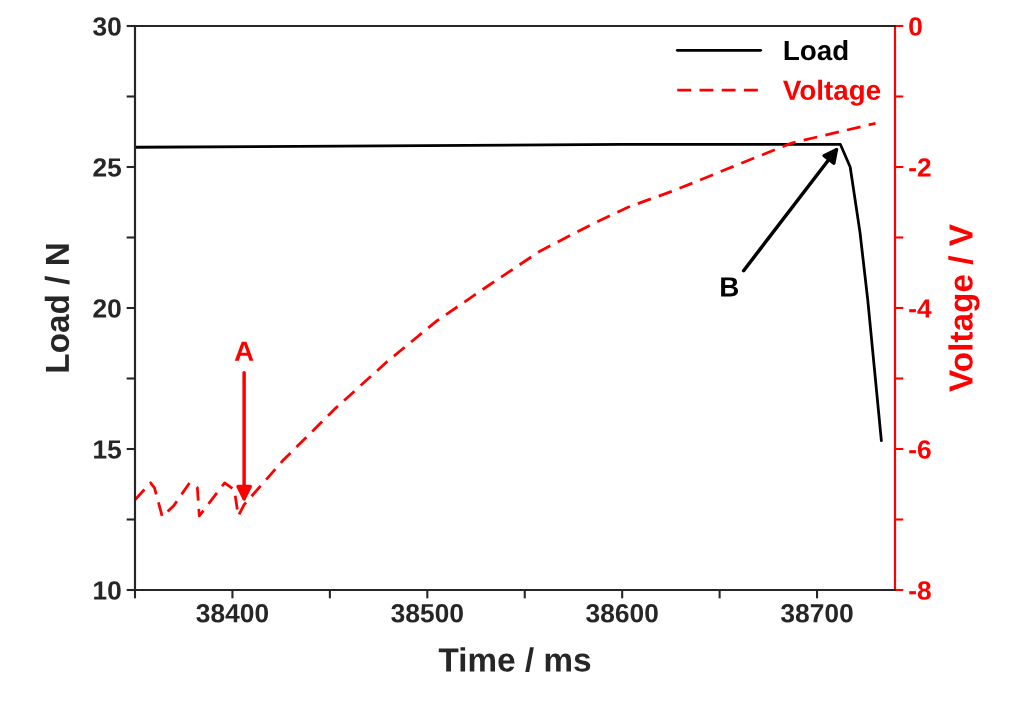 The image size is (1020, 702). Describe the element at coordinates (108, 449) in the screenshot. I see `y-tick-label: 15` at that location.